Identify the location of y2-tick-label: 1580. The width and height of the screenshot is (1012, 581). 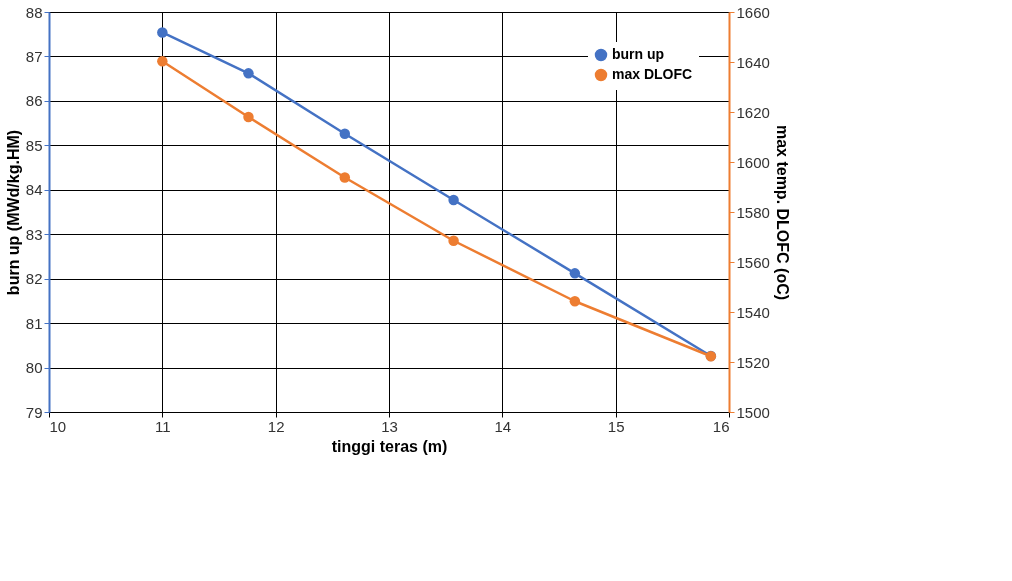
(753, 212).